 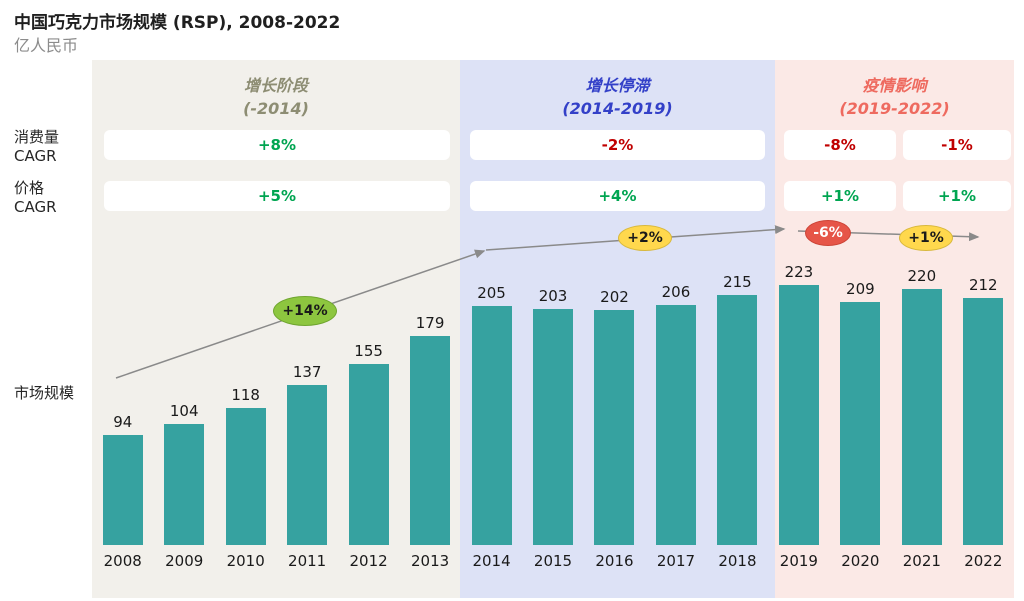 I want to click on x-tick-2022: 2022, so click(x=983, y=561).